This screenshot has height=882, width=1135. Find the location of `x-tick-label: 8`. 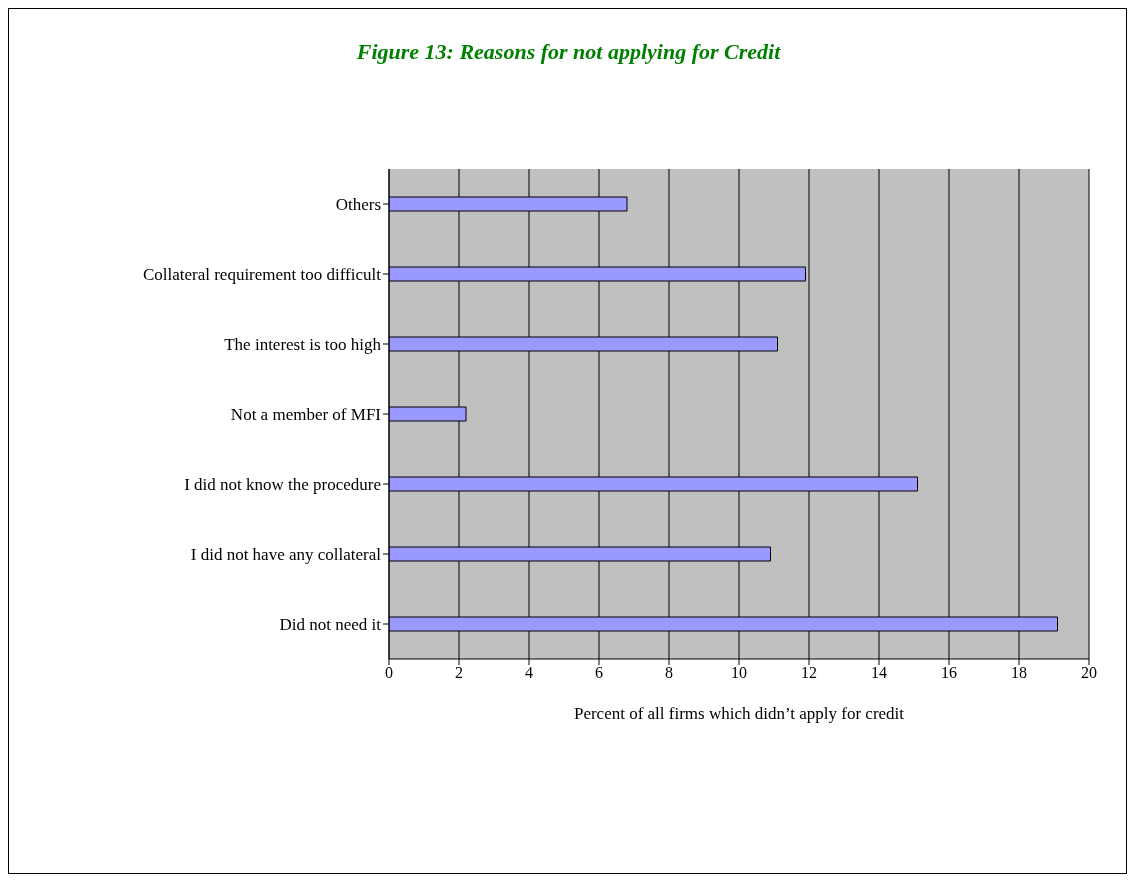

x-tick-label: 8 is located at coordinates (669, 673).